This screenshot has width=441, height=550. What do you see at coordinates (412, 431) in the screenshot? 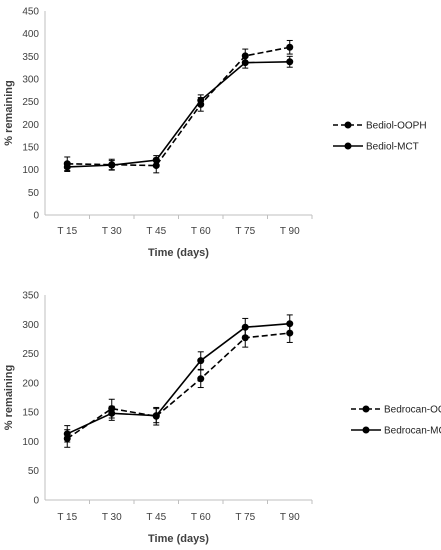
I see `legend-label: Bedrocan-MCT` at bounding box center [412, 431].